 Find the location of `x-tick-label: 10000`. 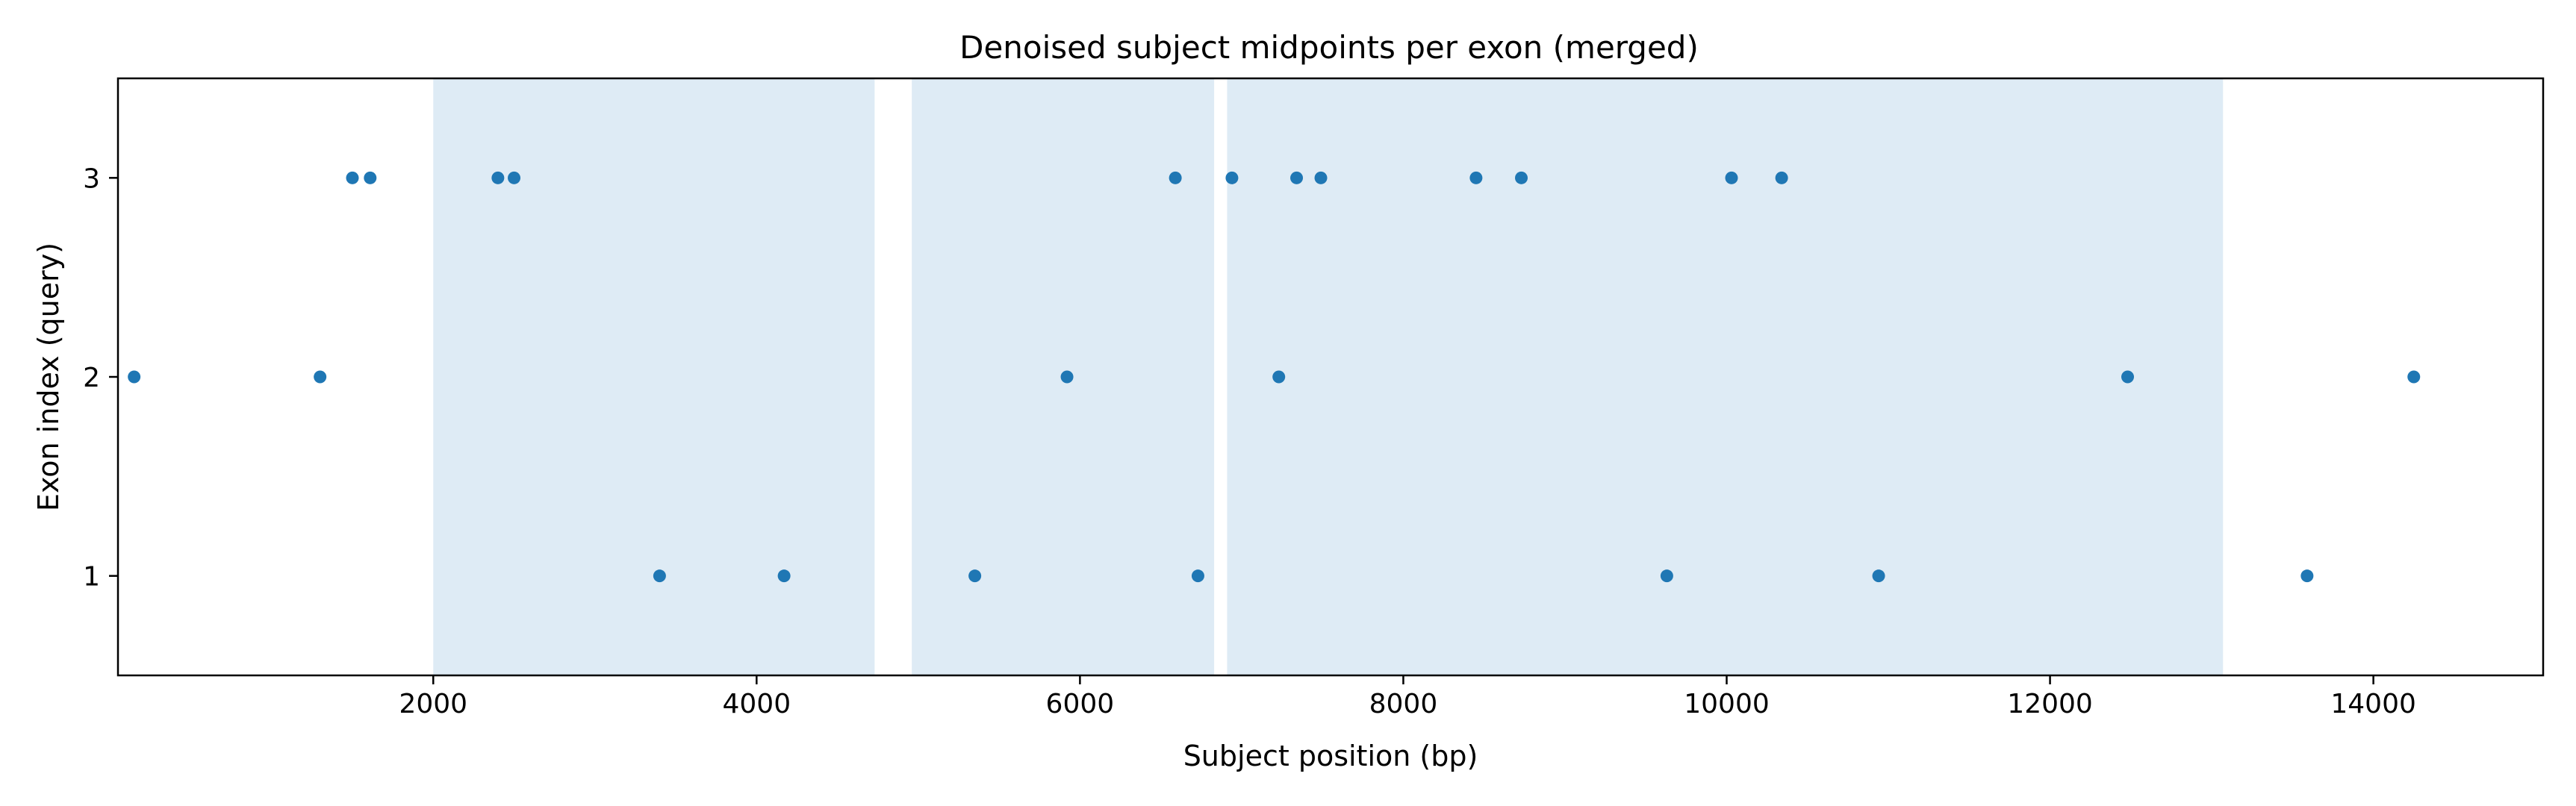

x-tick-label: 10000 is located at coordinates (1727, 704).